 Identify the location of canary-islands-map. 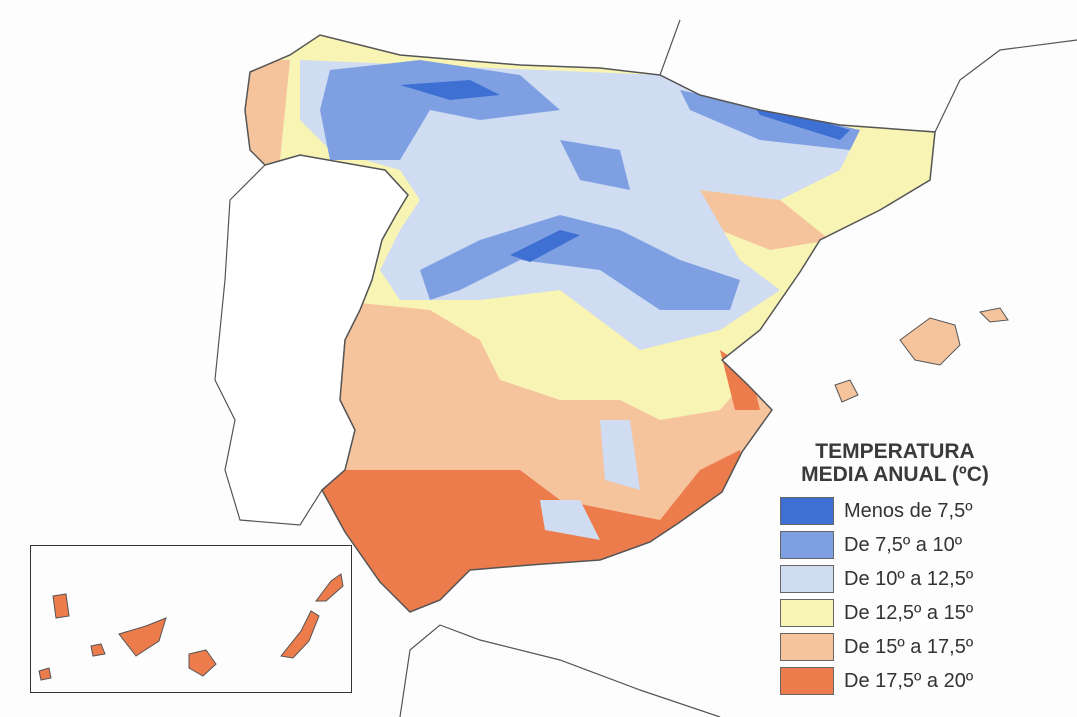
(191, 627).